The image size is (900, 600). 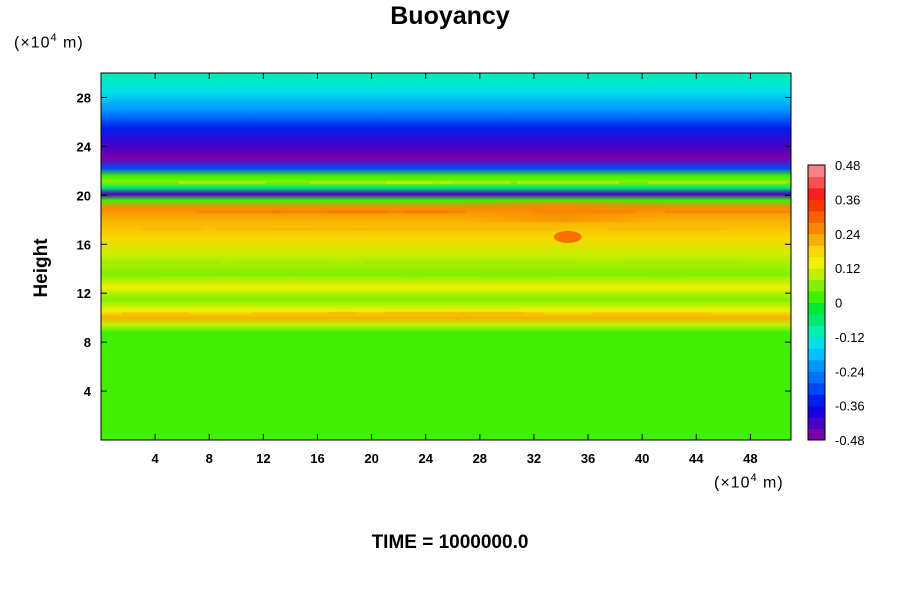 I want to click on y-tick-label: 8, so click(x=87, y=342).